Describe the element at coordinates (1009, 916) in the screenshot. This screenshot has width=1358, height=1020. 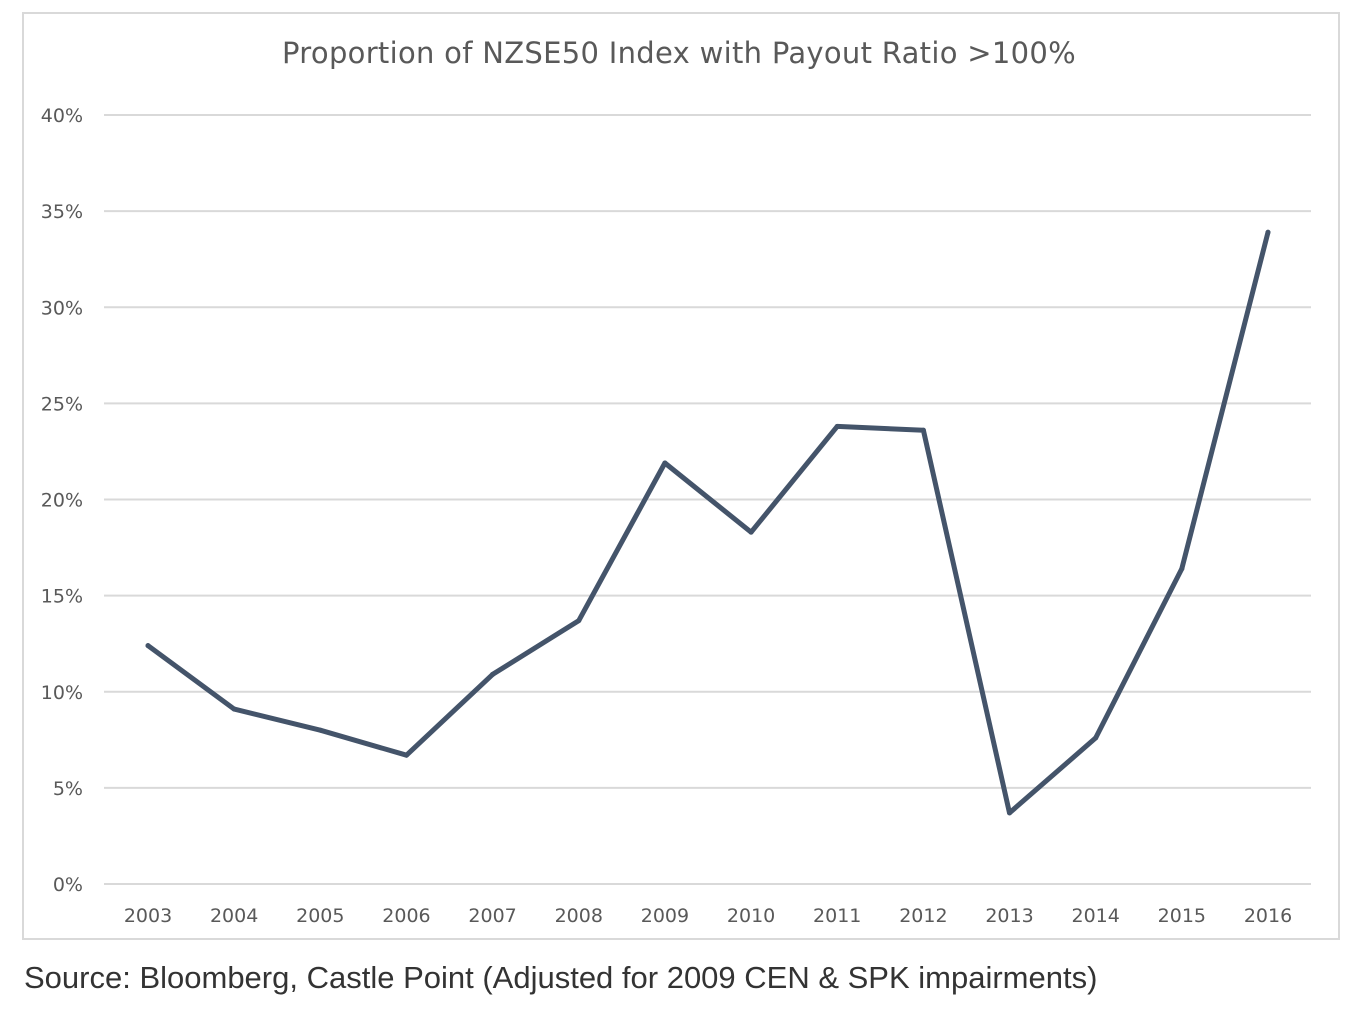
I see `x-tick-label: 2013` at that location.